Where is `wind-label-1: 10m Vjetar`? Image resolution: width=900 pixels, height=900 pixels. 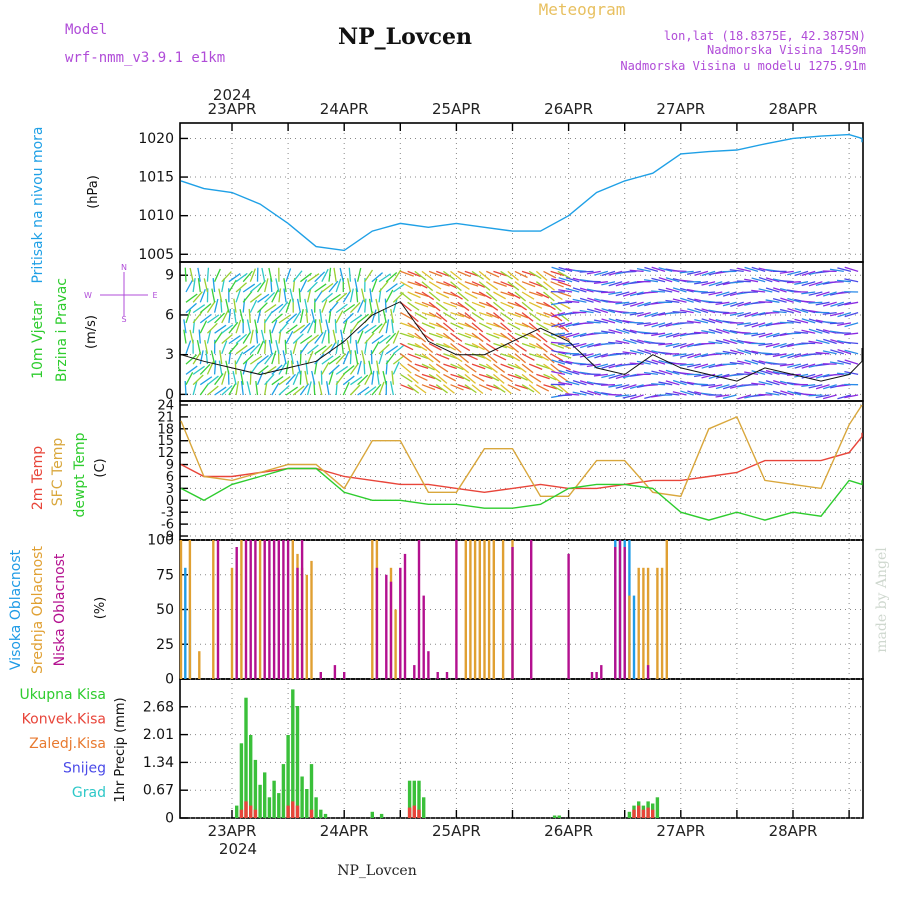
wind-label-1: 10m Vjetar is located at coordinates (38, 340).